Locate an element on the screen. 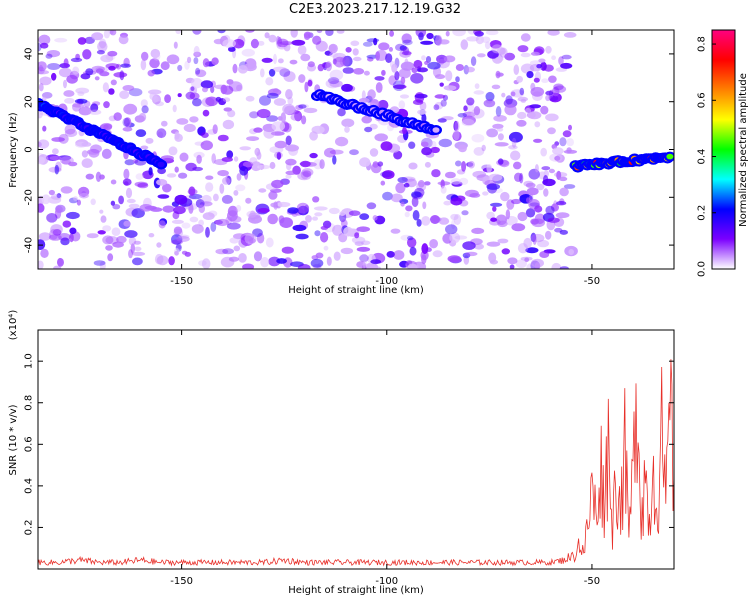 The height and width of the screenshot is (600, 750). y-tick-label: 0.2 is located at coordinates (29, 527).